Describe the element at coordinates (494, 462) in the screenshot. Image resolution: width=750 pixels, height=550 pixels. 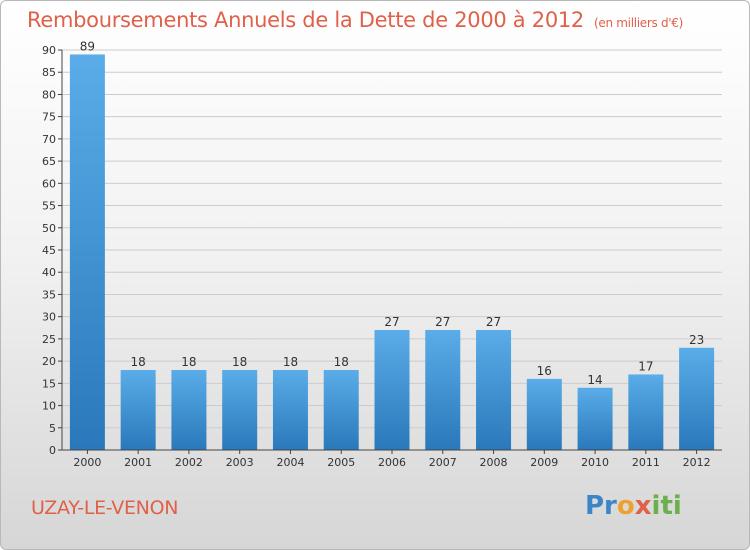
I see `x-tick-label: 2008` at that location.